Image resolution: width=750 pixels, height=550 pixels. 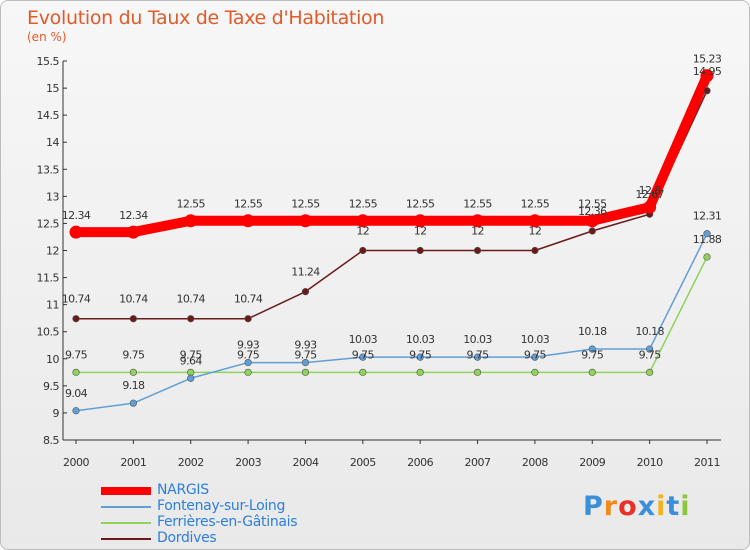 I want to click on x-tick-label: 2007, so click(x=478, y=462).